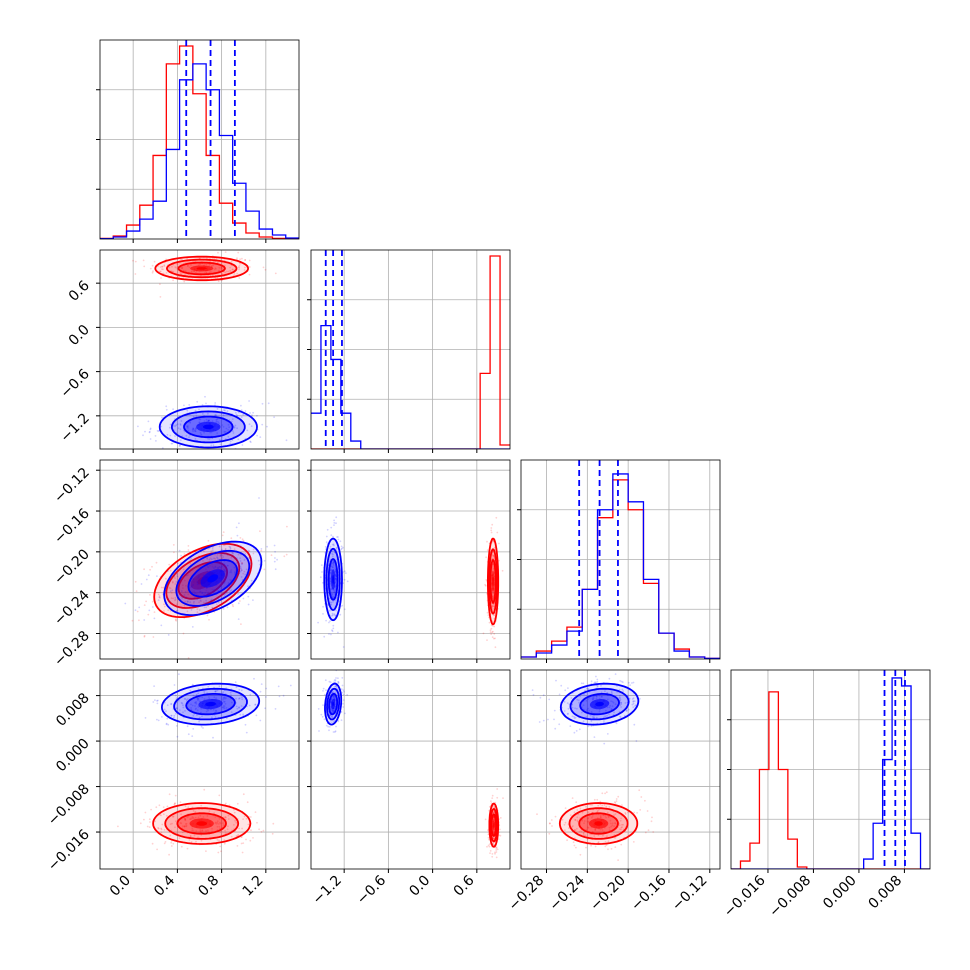 This screenshot has height=970, width=970. I want to click on scatter-panel-1-2: −1.2−0.60.00.6, so click(178, 352).